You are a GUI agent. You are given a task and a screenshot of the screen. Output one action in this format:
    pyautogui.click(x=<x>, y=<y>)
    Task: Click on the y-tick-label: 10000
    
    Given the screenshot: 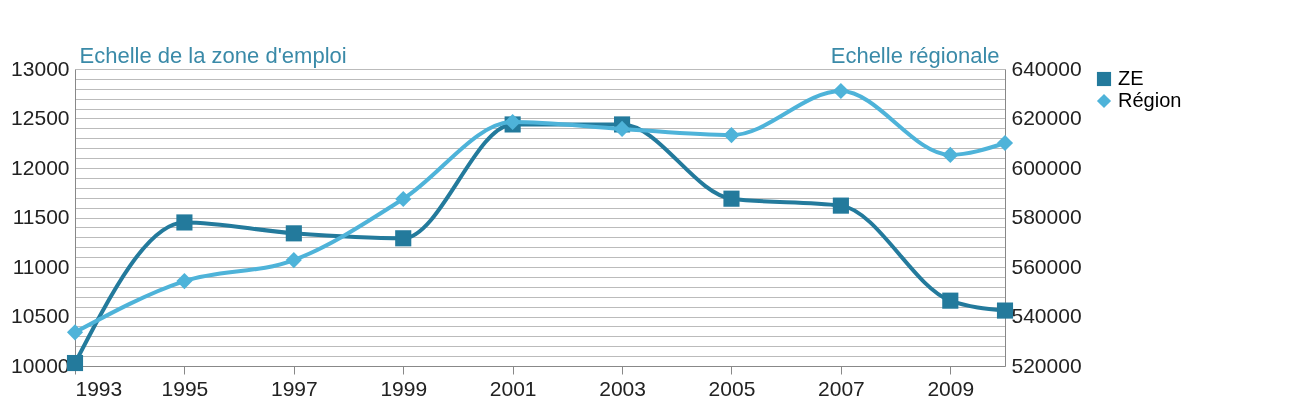 What is the action you would take?
    pyautogui.click(x=40, y=365)
    